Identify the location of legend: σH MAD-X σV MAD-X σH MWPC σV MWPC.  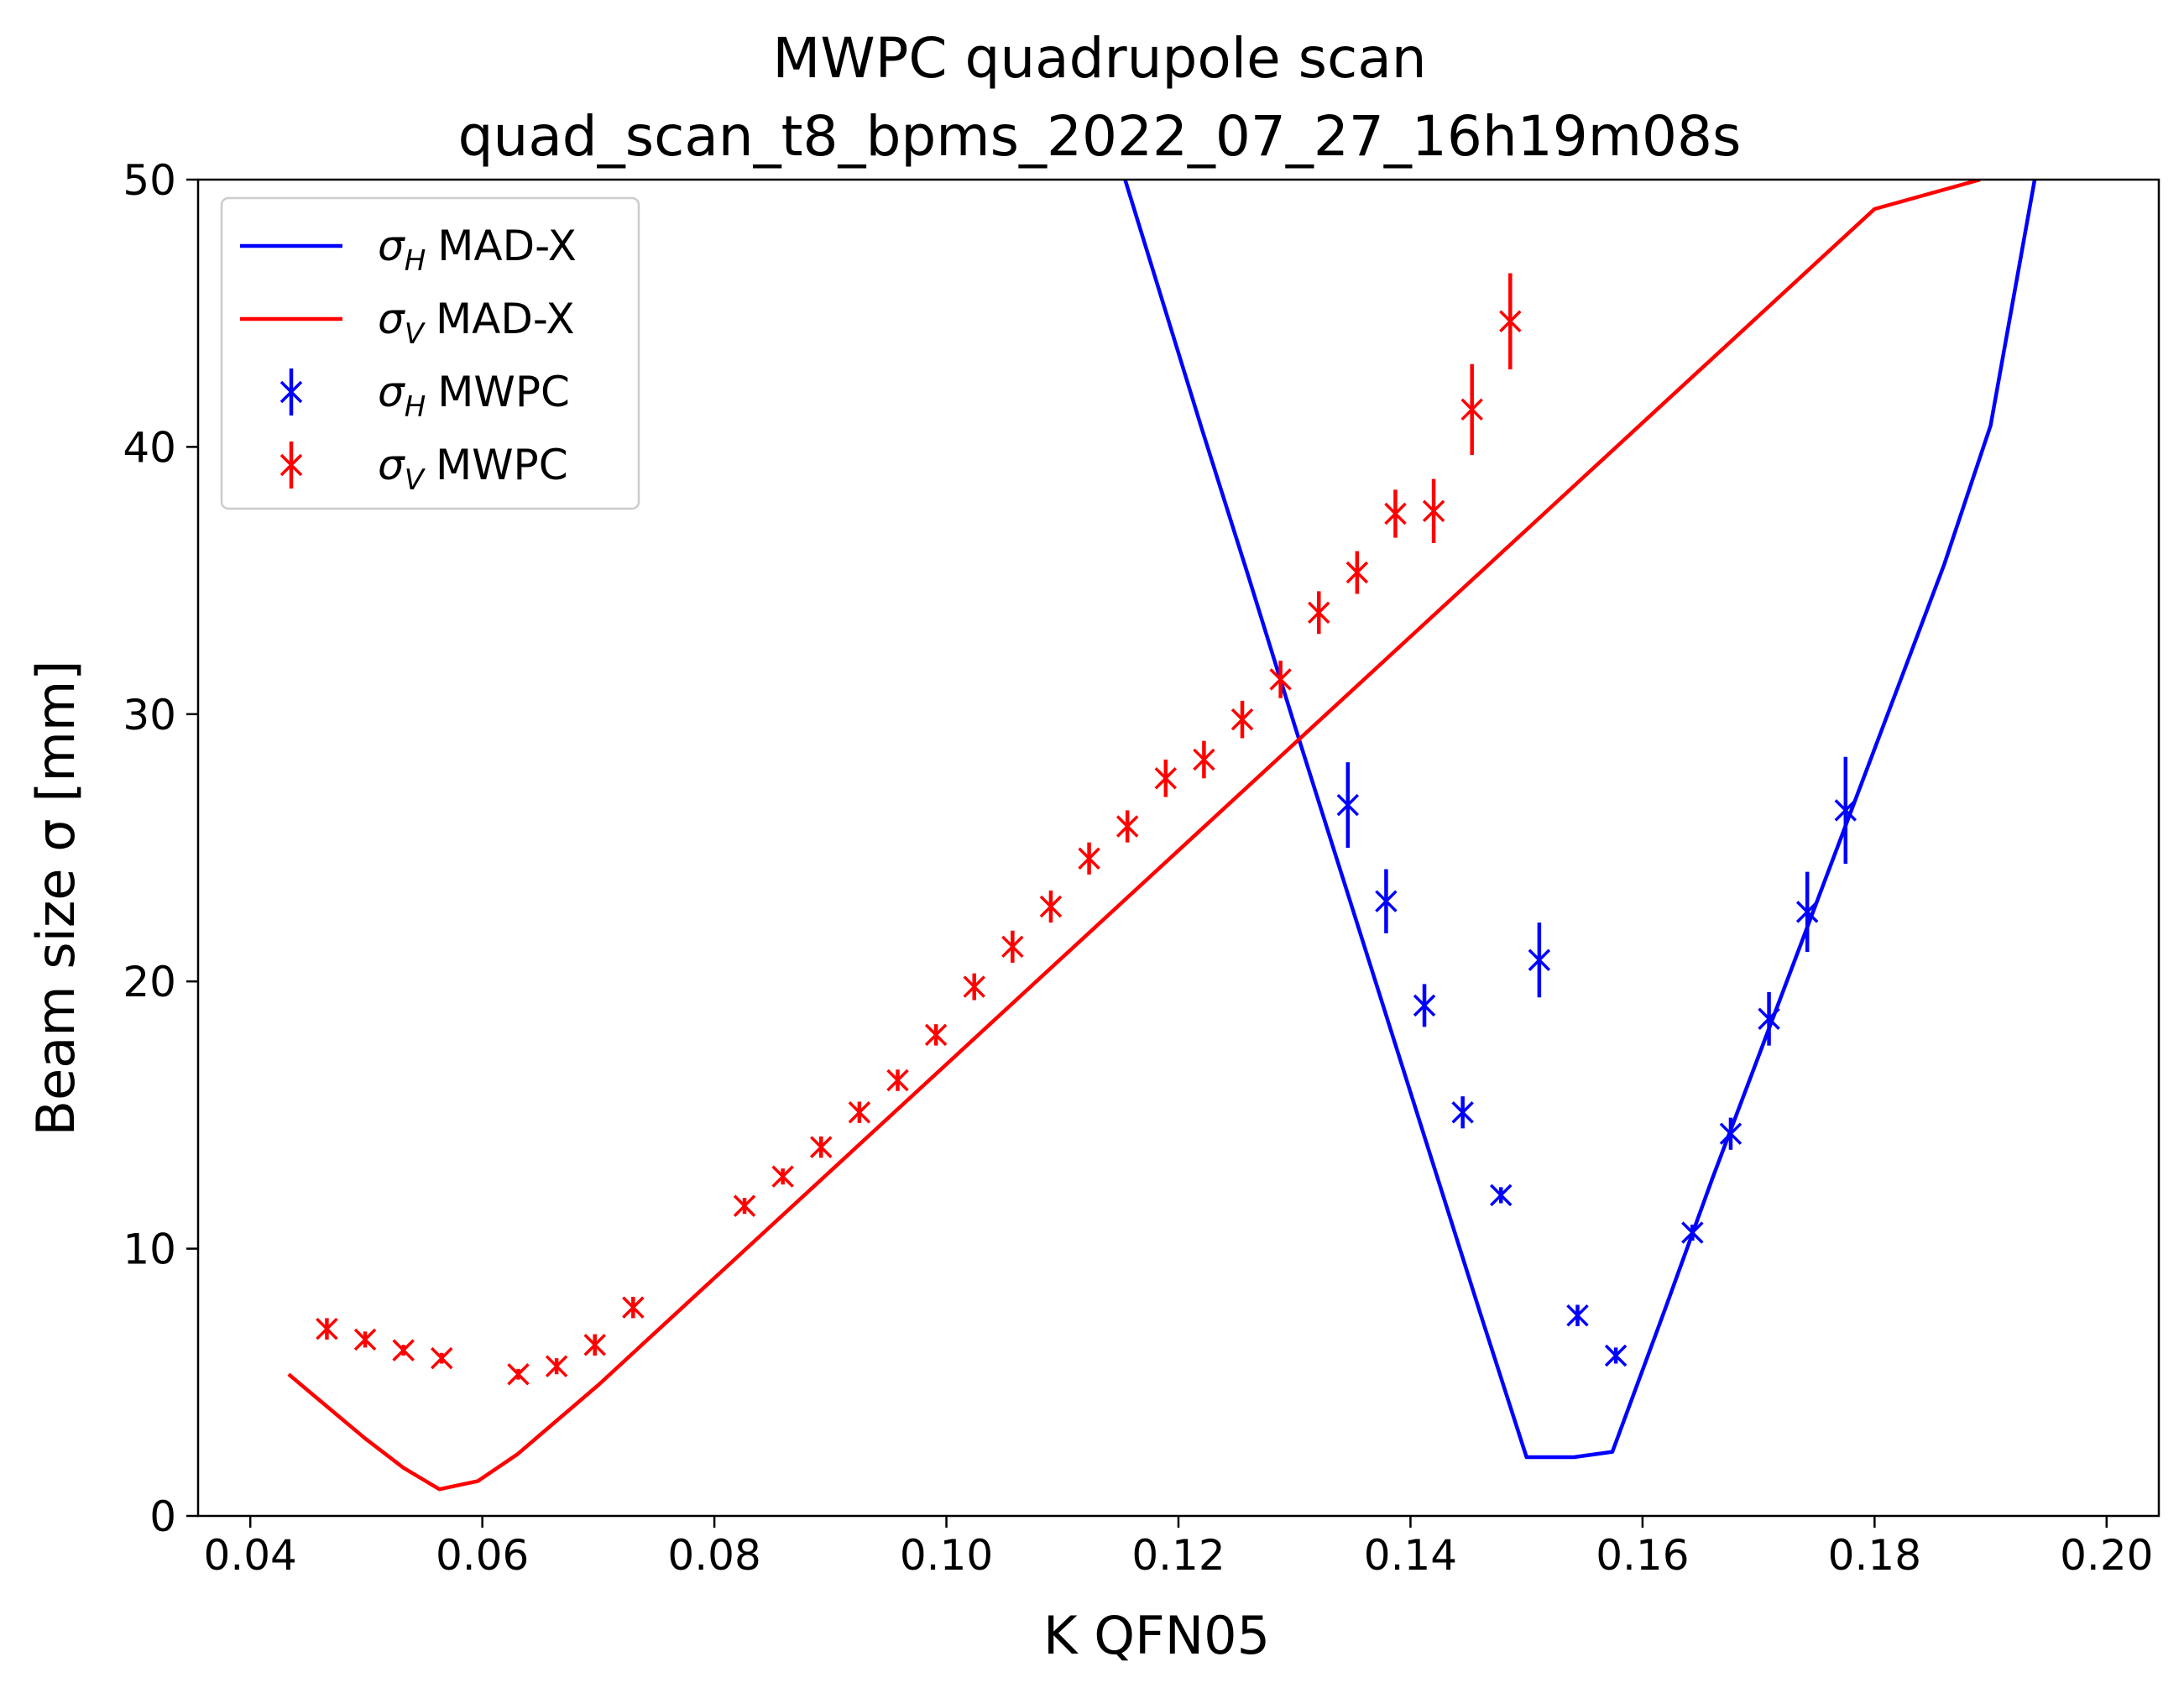
(430, 353).